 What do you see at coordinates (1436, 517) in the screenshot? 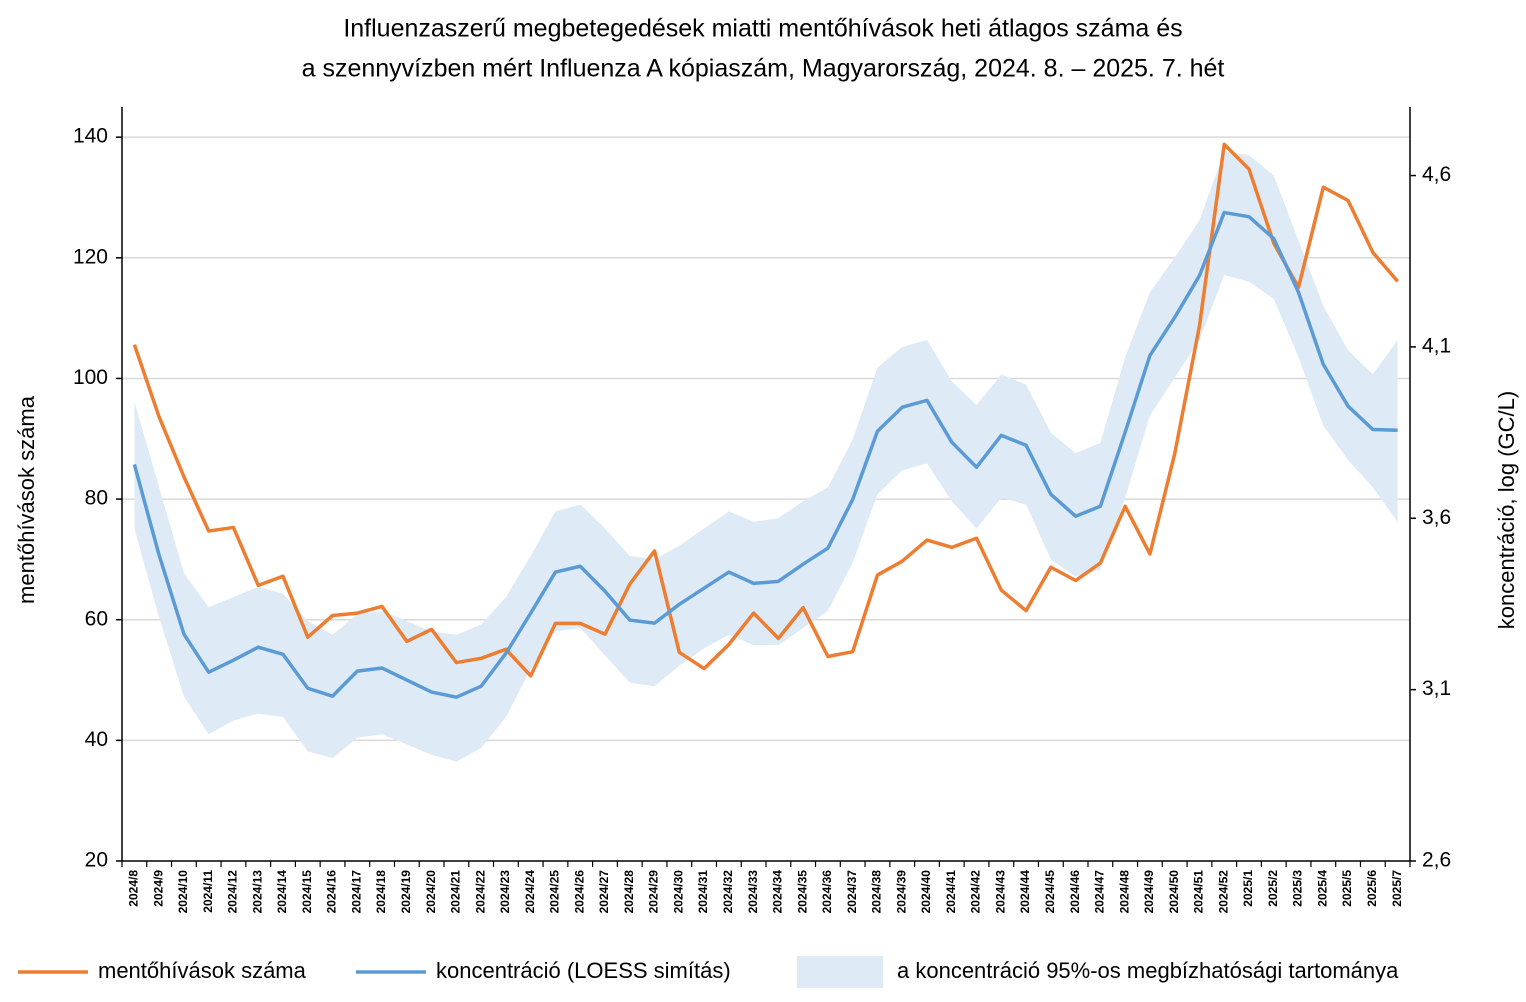
I see `y2-tick-label: 3,6` at bounding box center [1436, 517].